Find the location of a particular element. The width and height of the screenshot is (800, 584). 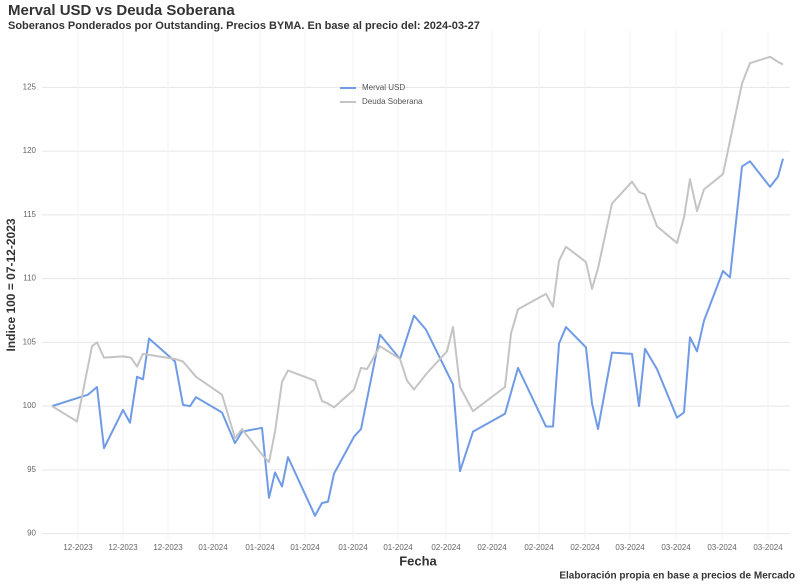

x-axis-label: Fecha is located at coordinates (418, 560).